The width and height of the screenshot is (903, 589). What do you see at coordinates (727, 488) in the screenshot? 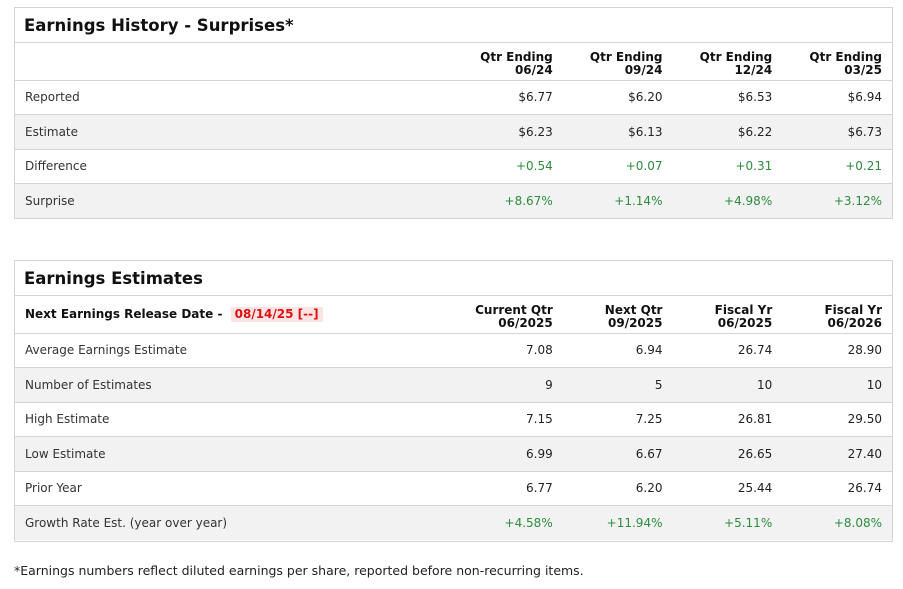
I see `cell-value: 25.44` at bounding box center [727, 488].